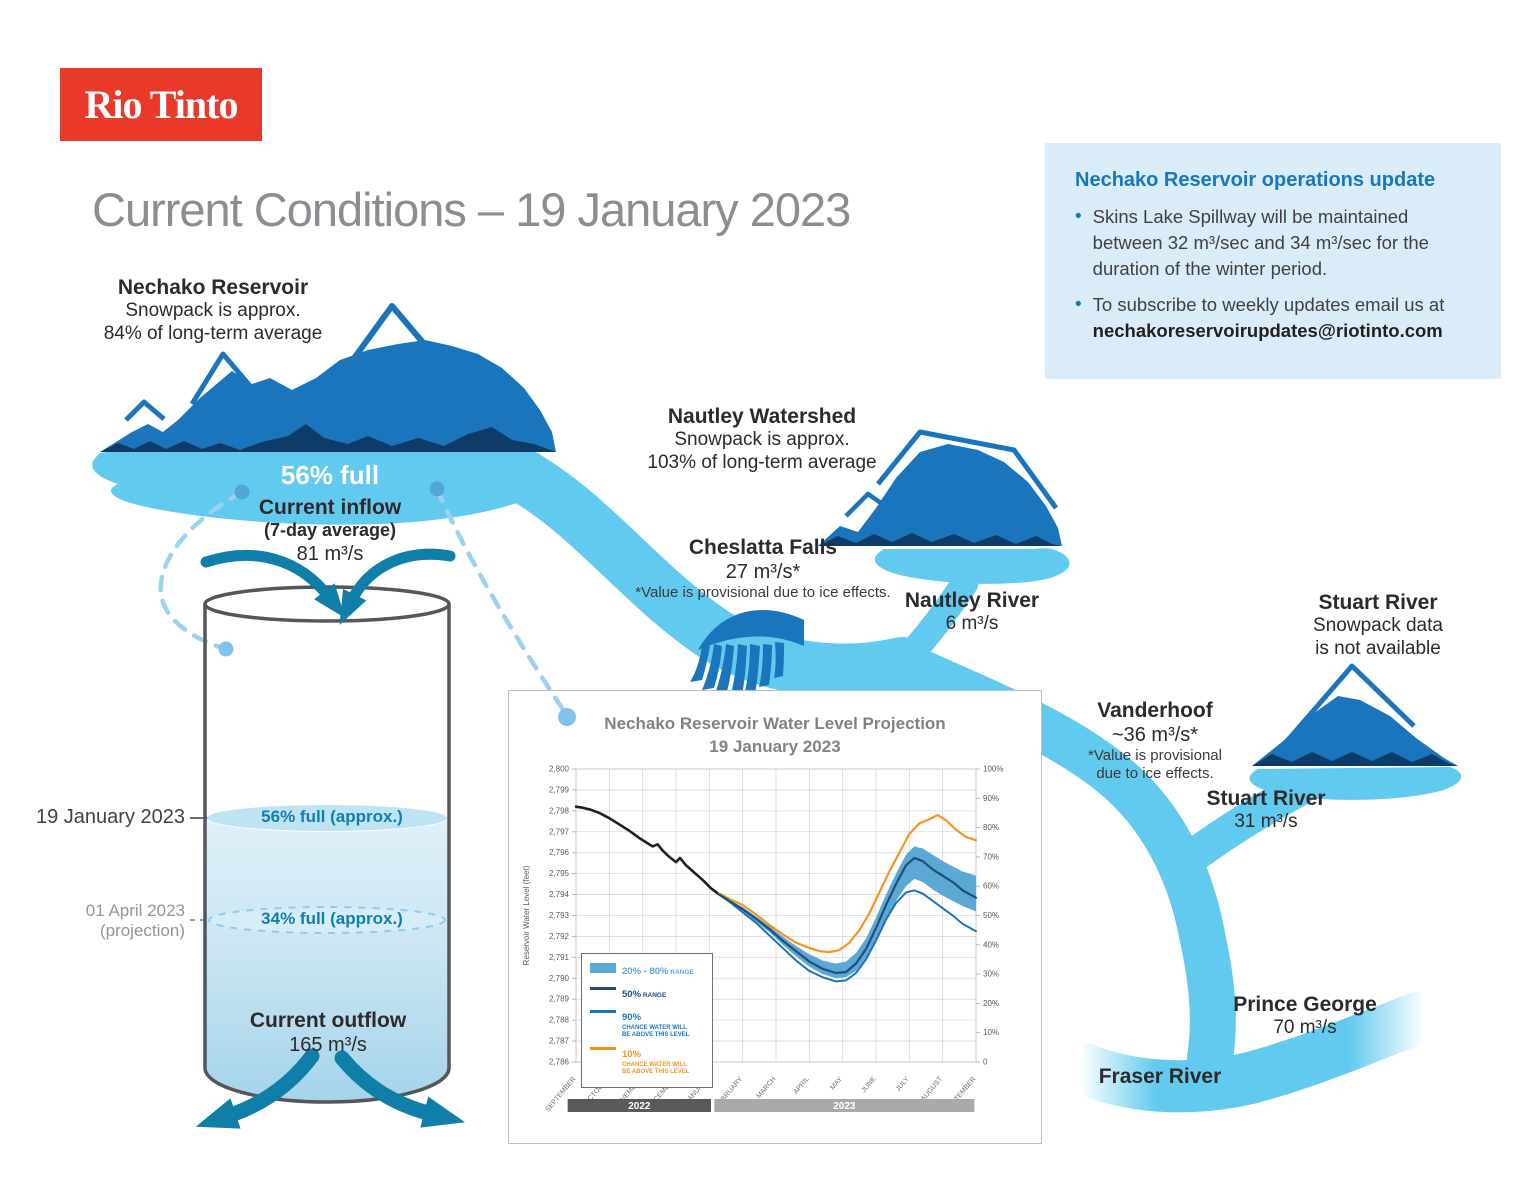  What do you see at coordinates (1267, 330) in the screenshot?
I see `subscribe-email: nechakoreservoirupdates@riotinto.com` at bounding box center [1267, 330].